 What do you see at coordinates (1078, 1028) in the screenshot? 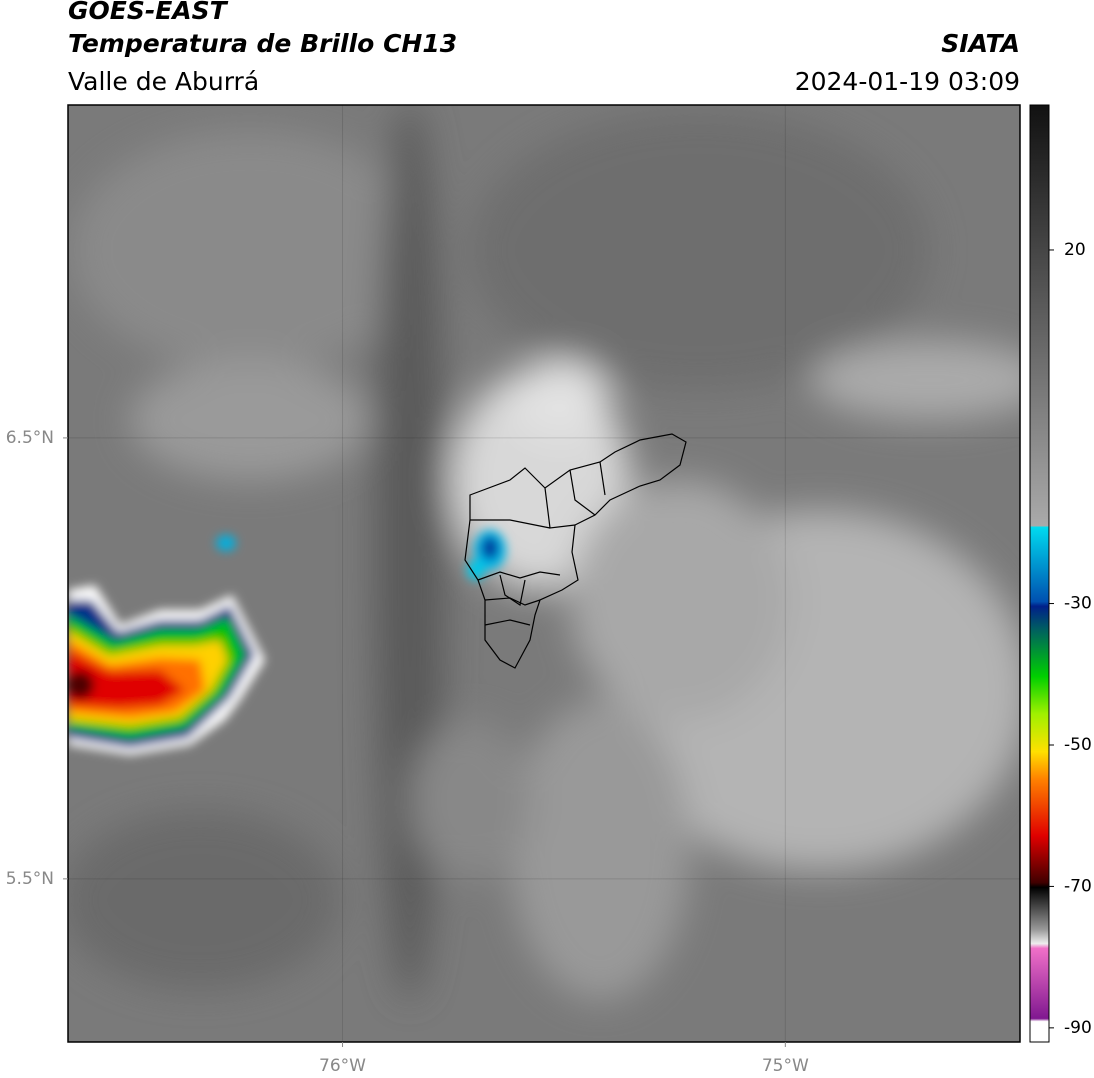
I see `colorbar-tick-label: -90` at bounding box center [1078, 1028].